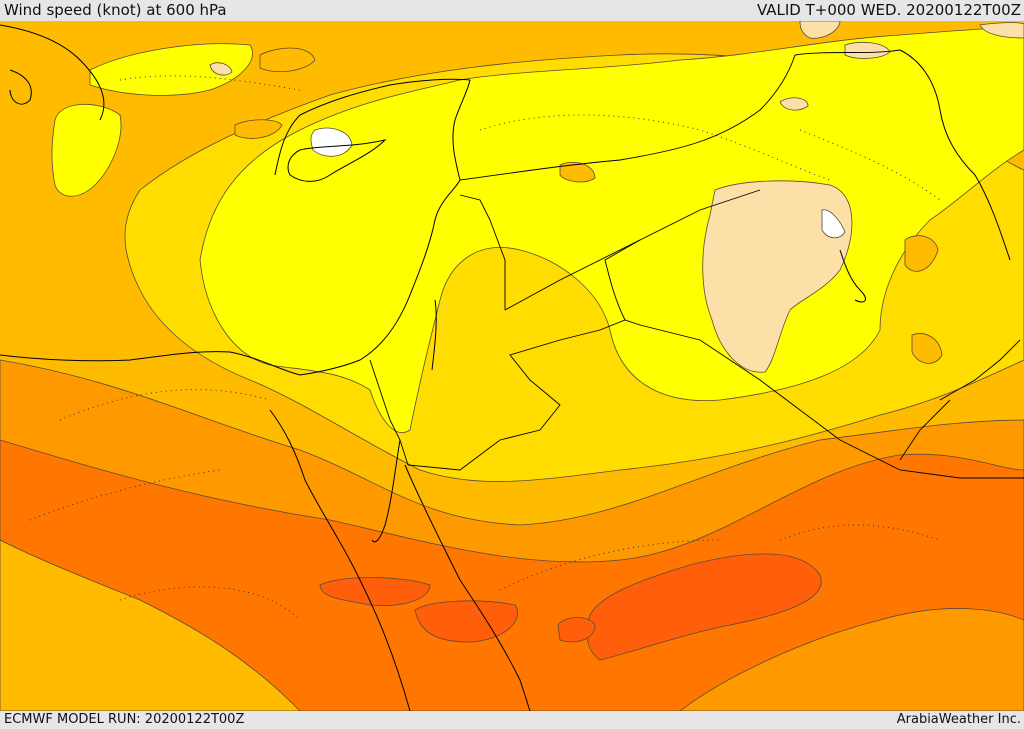 Image resolution: width=1024 pixels, height=729 pixels. What do you see at coordinates (221, 69) in the screenshot?
I see `wind-patch-light-west` at bounding box center [221, 69].